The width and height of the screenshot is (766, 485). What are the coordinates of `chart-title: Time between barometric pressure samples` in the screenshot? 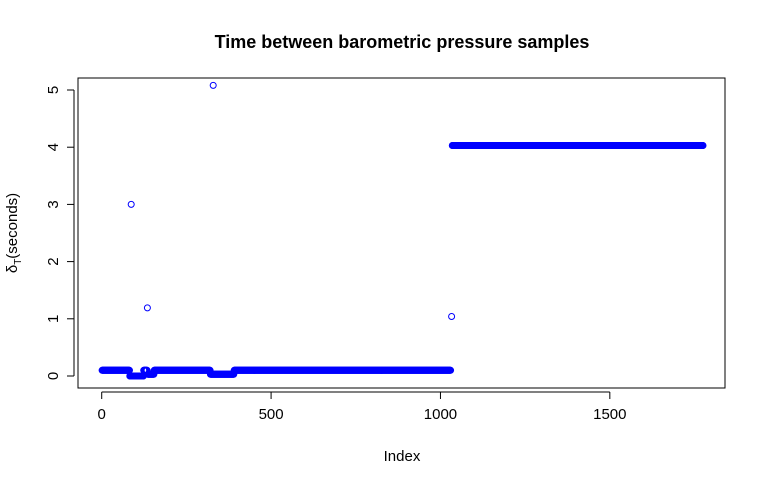 It's located at (402, 42).